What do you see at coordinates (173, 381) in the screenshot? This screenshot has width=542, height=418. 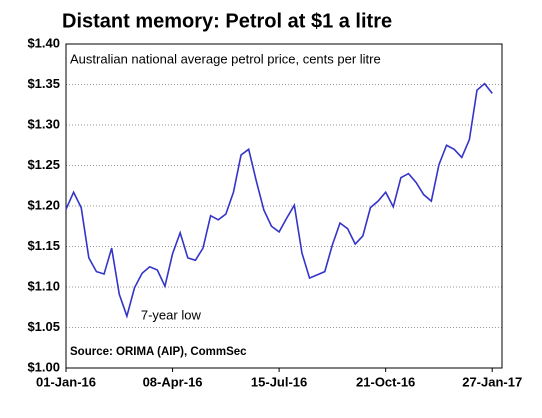 I see `x-tick-label: 08-Apr-16` at bounding box center [173, 381].